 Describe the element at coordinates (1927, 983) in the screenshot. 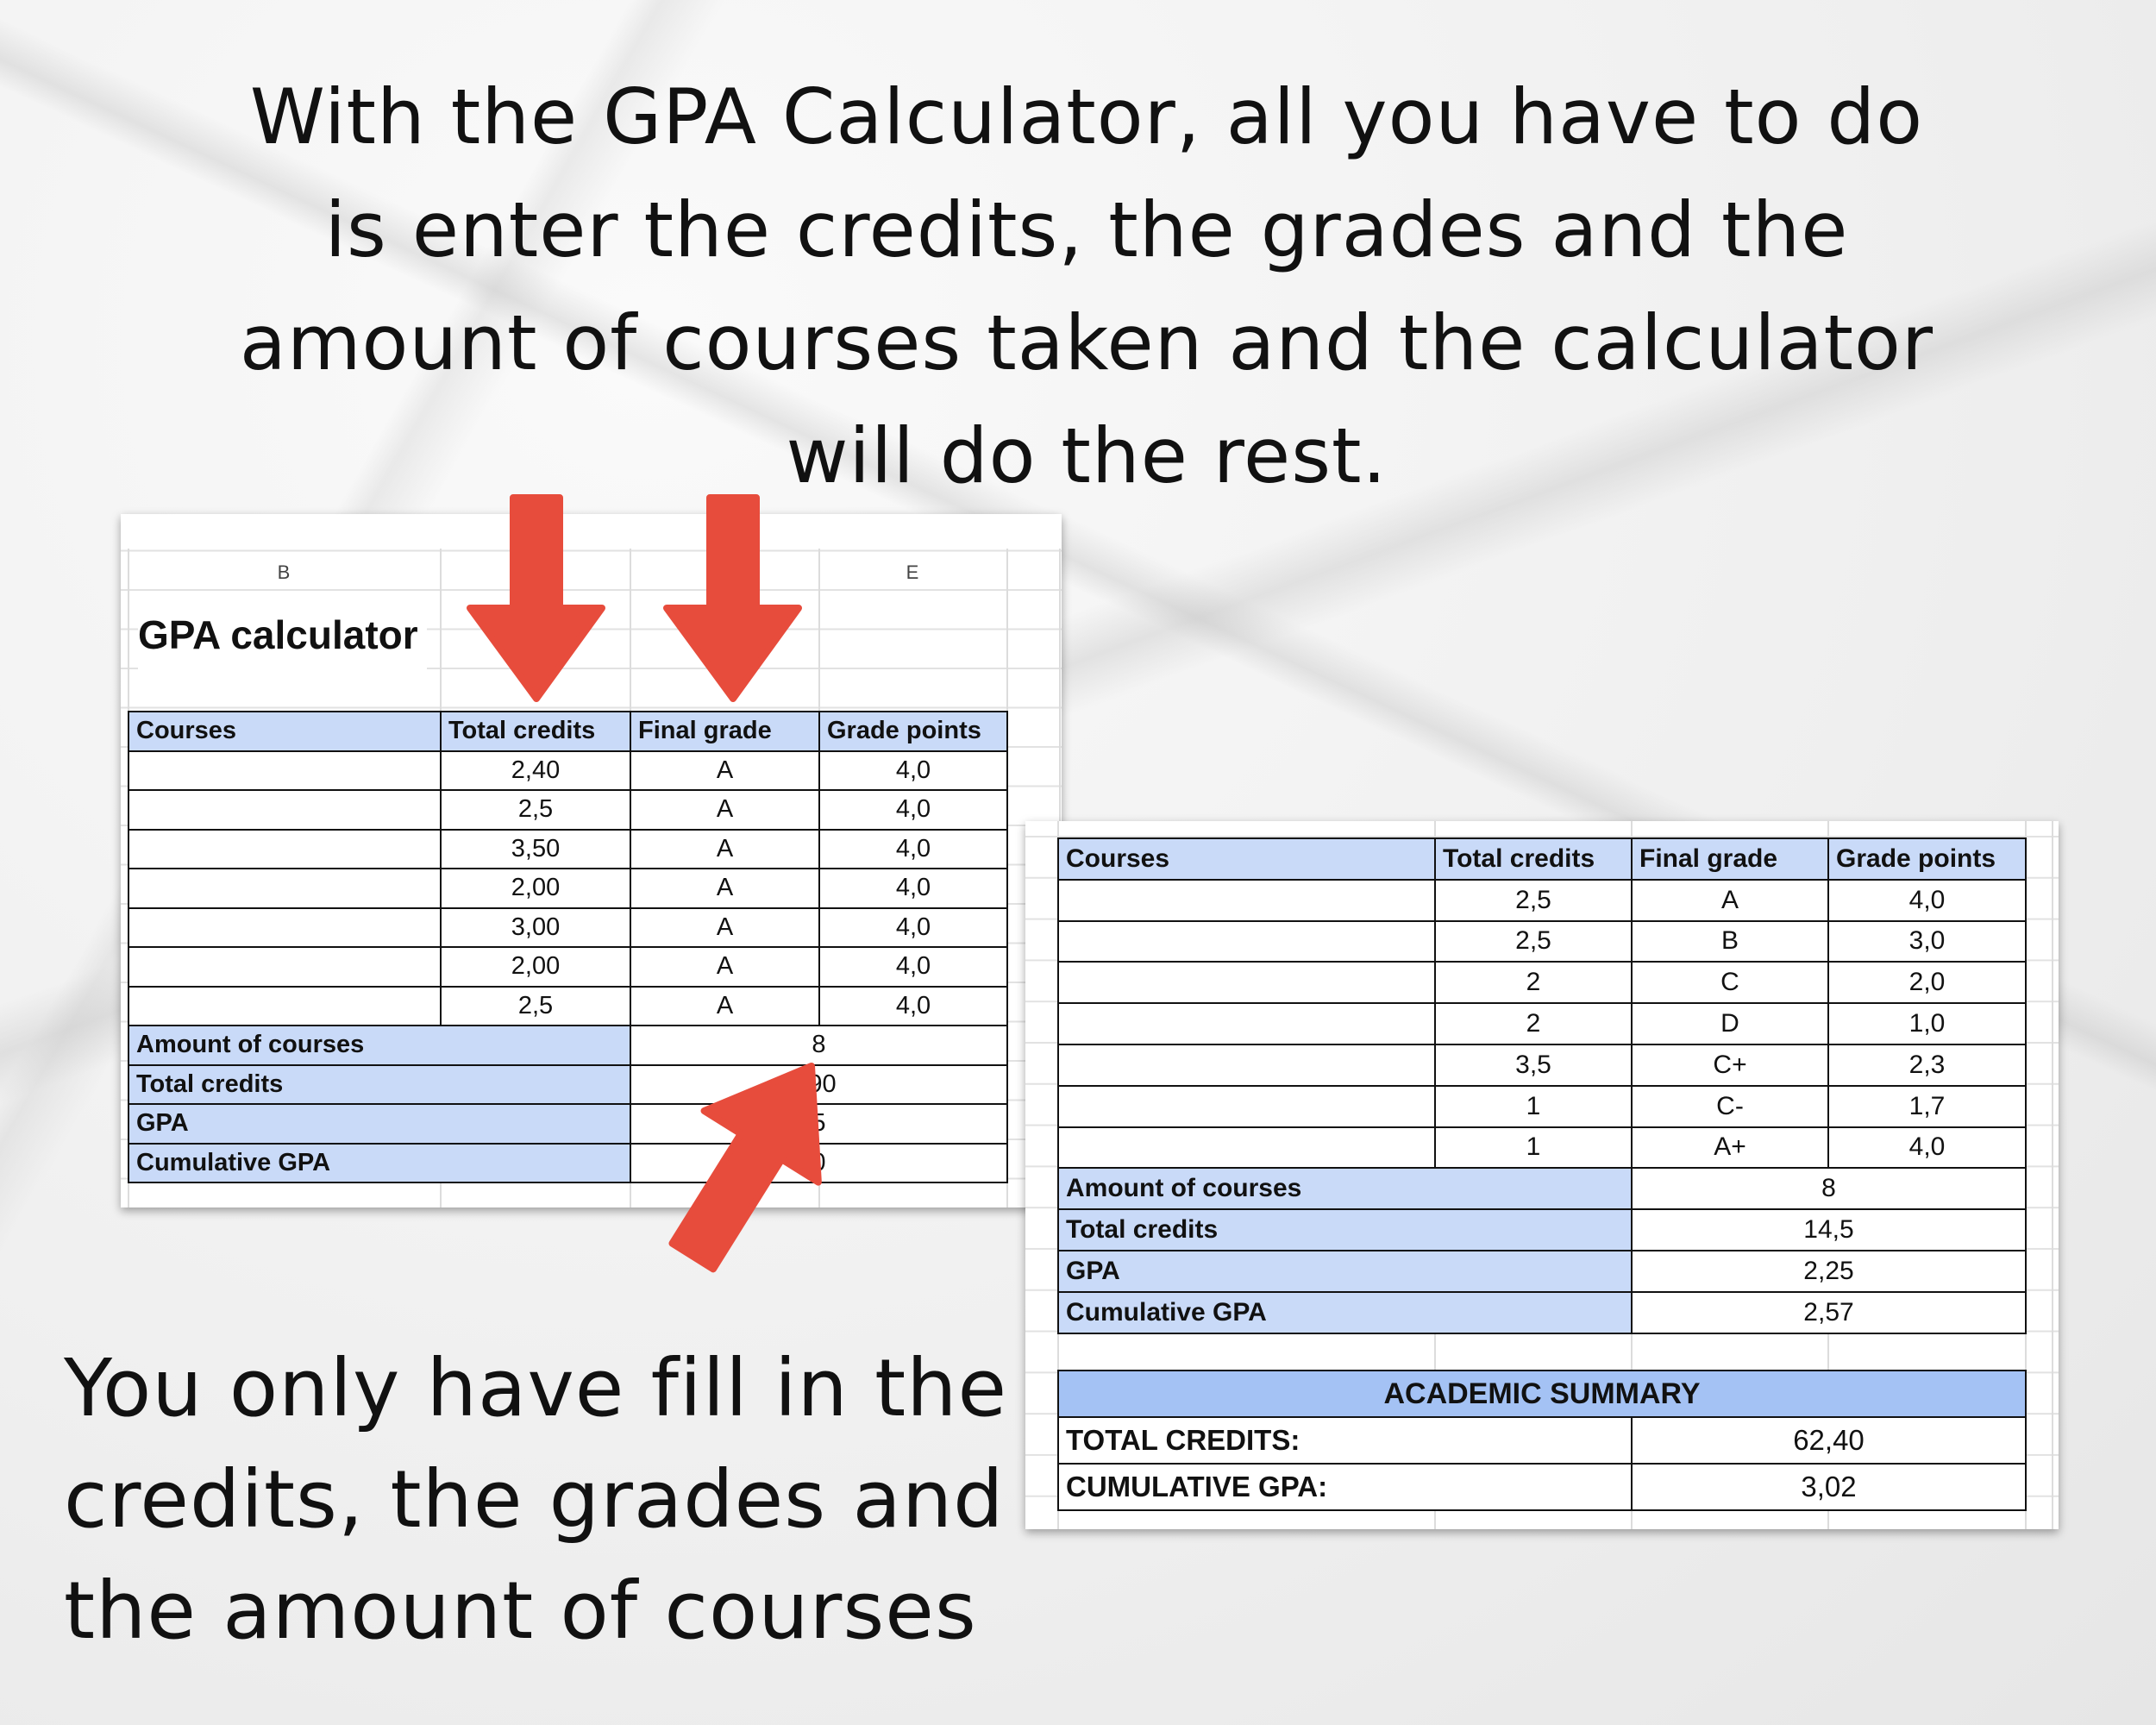

I see `cell-grade-points: 2,0` at that location.